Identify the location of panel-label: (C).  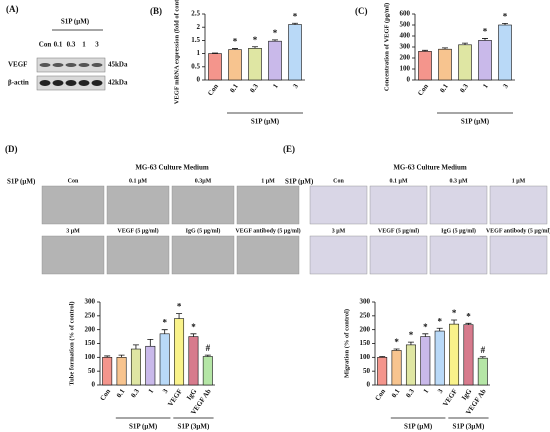
(361, 11).